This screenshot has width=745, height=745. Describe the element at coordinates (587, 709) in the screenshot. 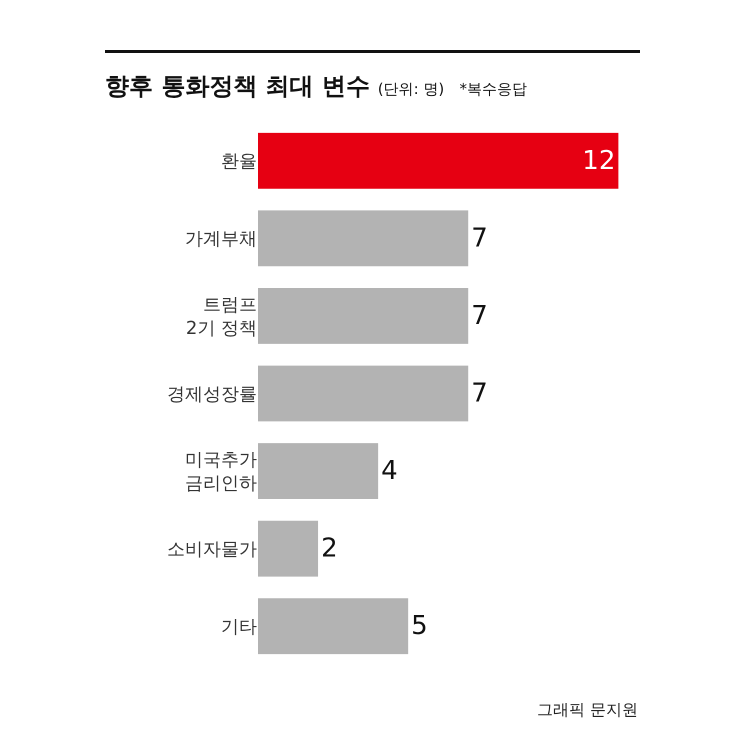

I see `text: 그래픽 문지원` at that location.